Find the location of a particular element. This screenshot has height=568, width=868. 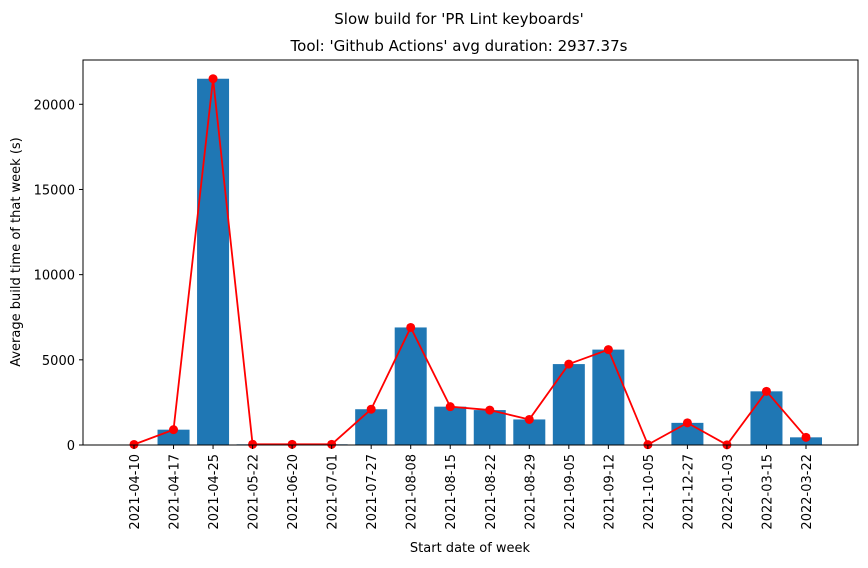

y-tick-label: 15000 is located at coordinates (54, 190).